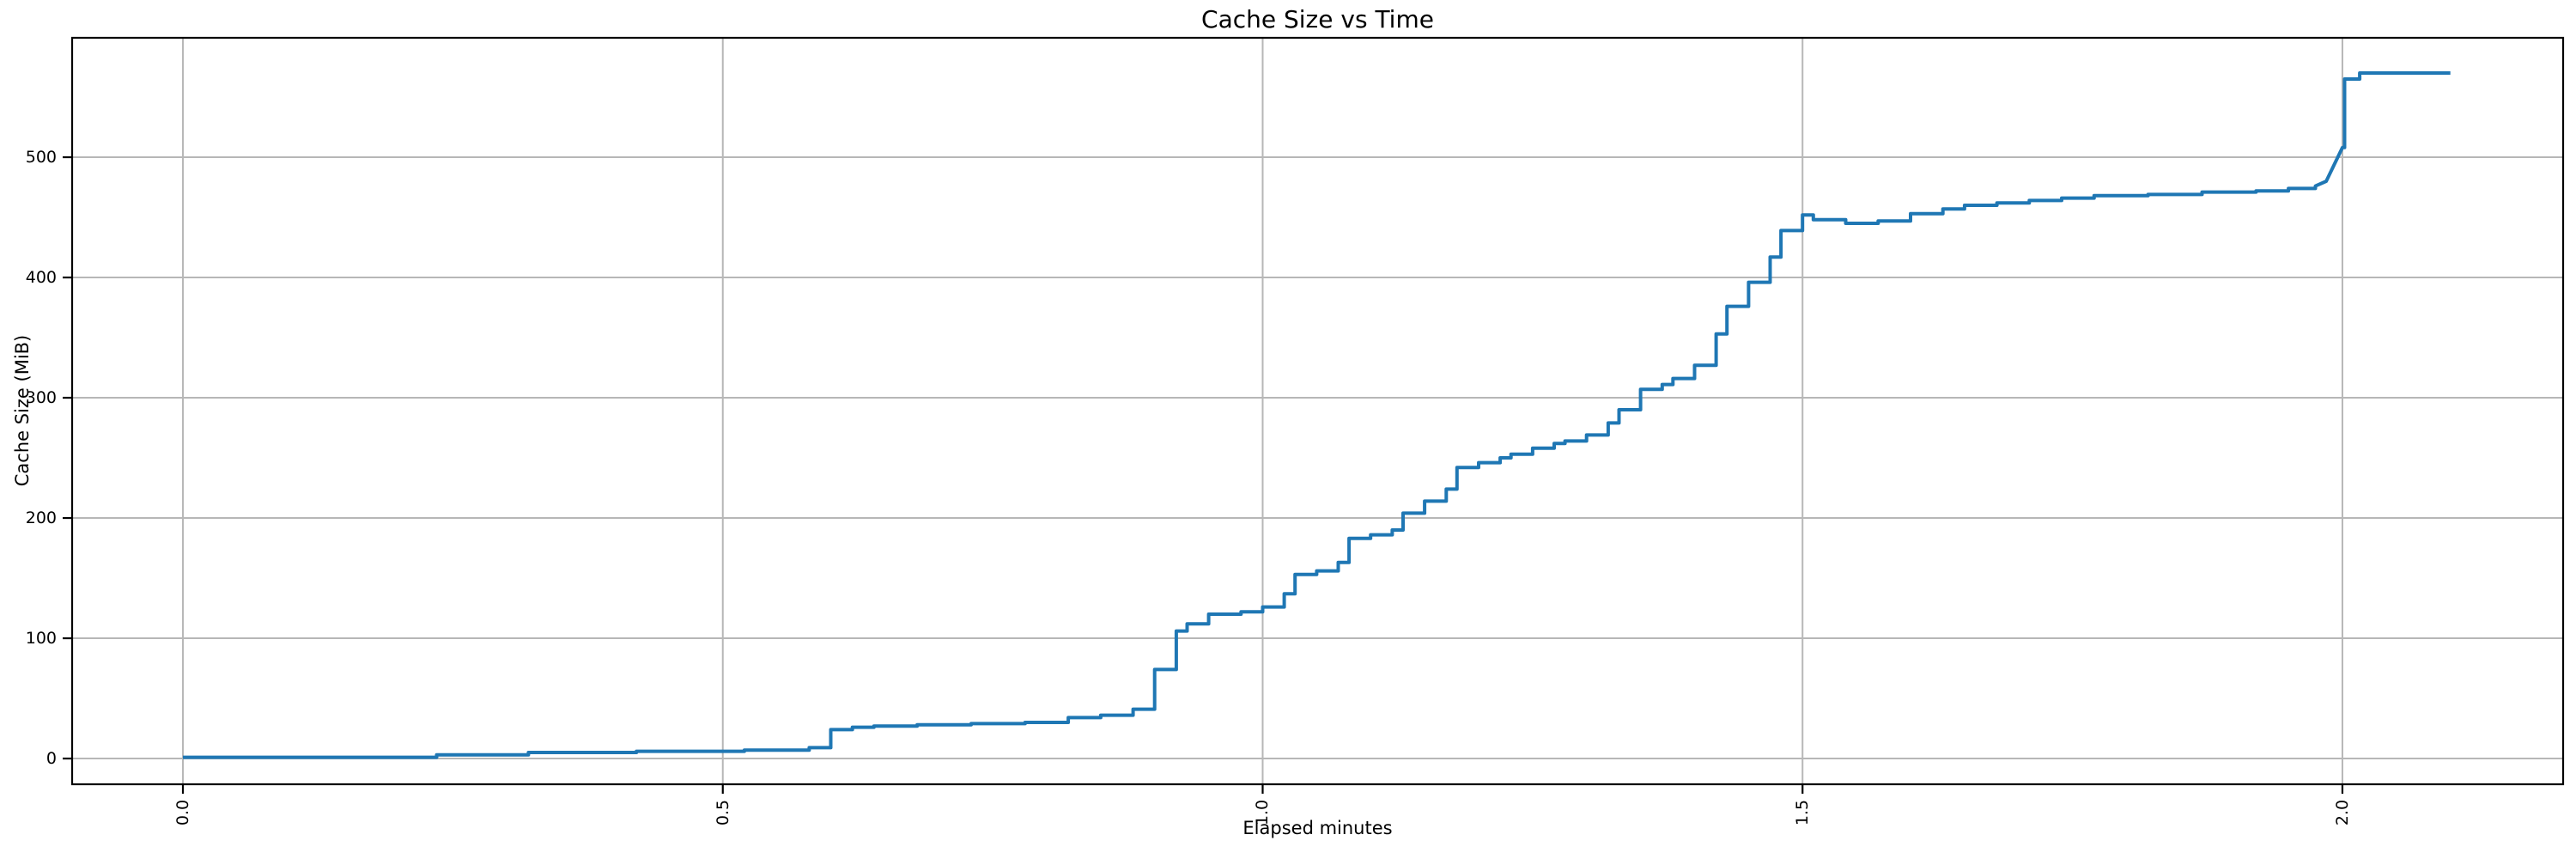 This screenshot has width=2576, height=859. I want to click on y-tick-label: 400, so click(41, 278).